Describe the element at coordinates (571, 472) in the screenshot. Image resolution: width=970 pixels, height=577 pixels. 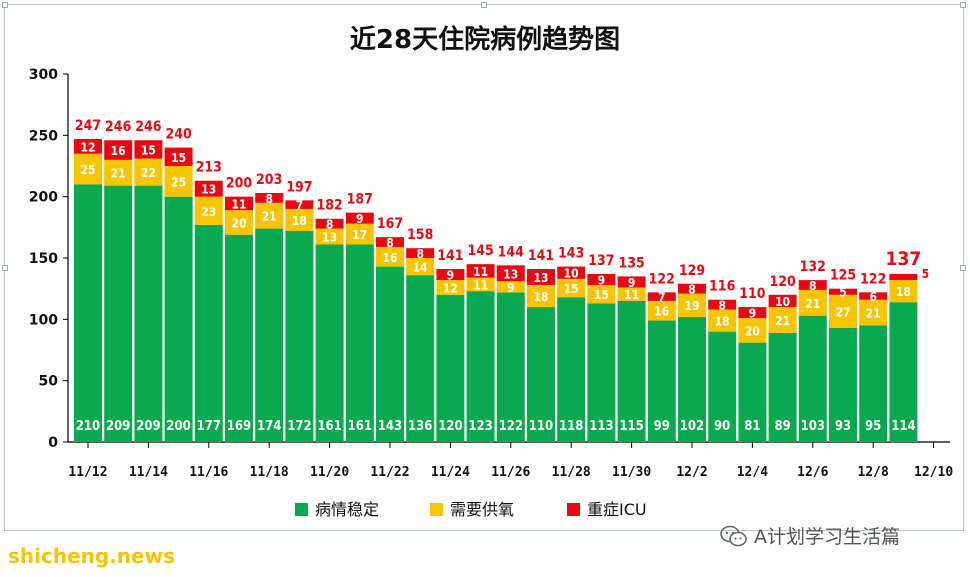
I see `x-tick-label: 11/28` at that location.